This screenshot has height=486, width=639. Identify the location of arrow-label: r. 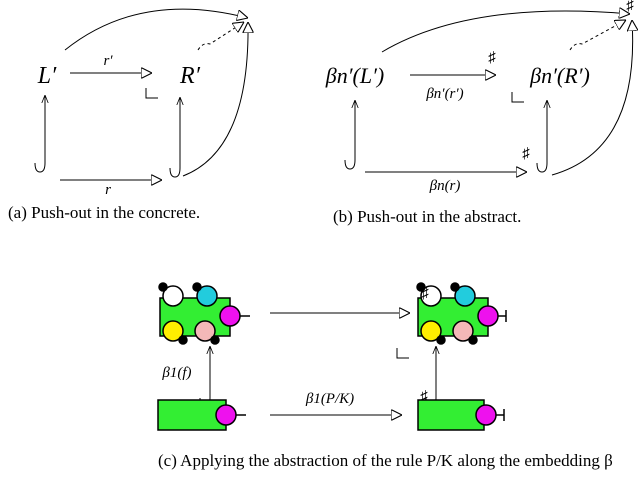
(108, 190).